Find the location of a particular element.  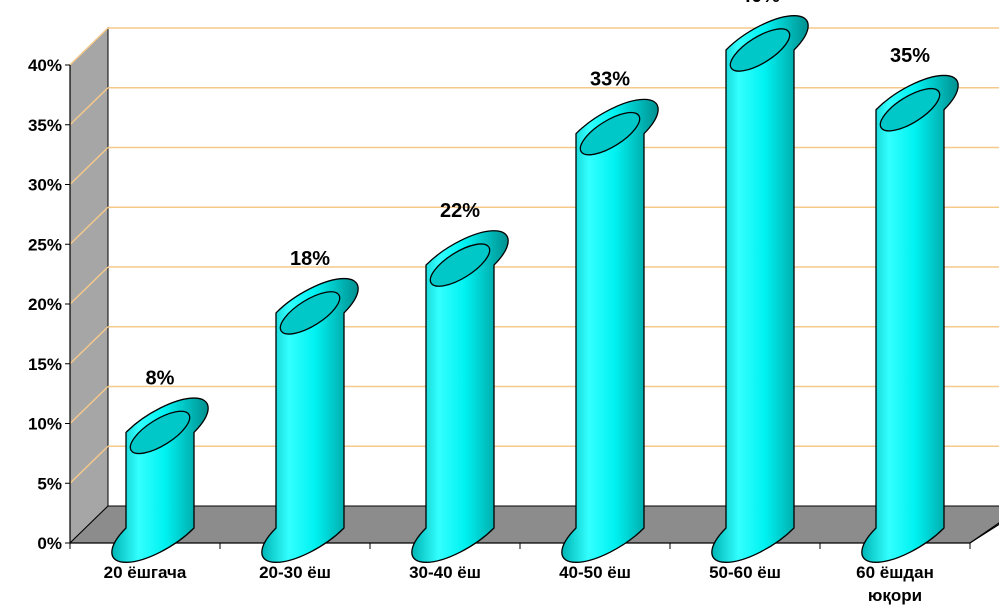

data-label: 35% is located at coordinates (910, 56).